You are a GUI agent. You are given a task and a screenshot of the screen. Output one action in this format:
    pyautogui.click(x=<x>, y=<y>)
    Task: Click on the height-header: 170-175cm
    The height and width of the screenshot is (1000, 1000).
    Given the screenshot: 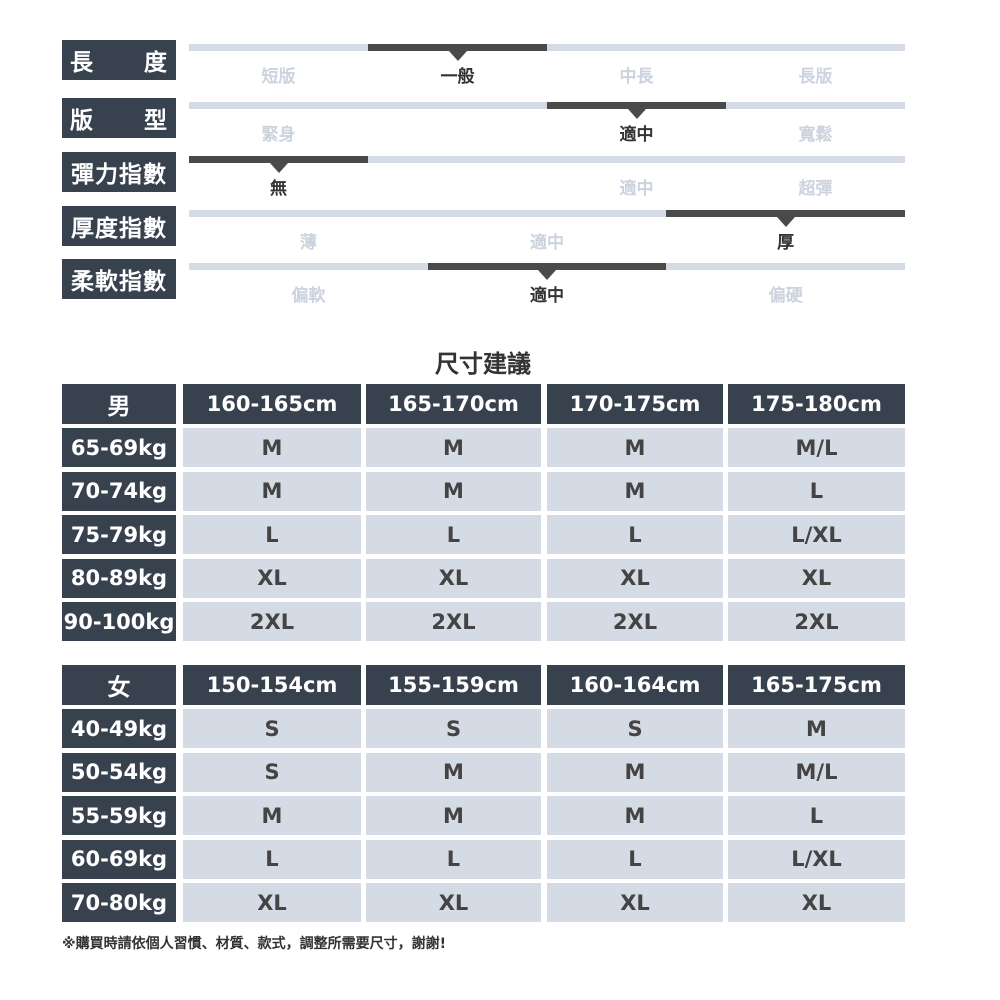 What is the action you would take?
    pyautogui.click(x=635, y=404)
    